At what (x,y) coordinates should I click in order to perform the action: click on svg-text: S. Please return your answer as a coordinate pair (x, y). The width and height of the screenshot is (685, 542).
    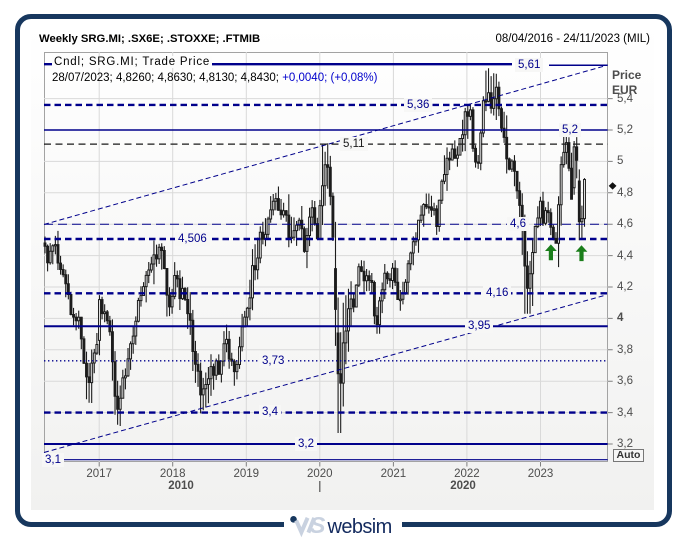
    Looking at the image, I should click on (318, 525).